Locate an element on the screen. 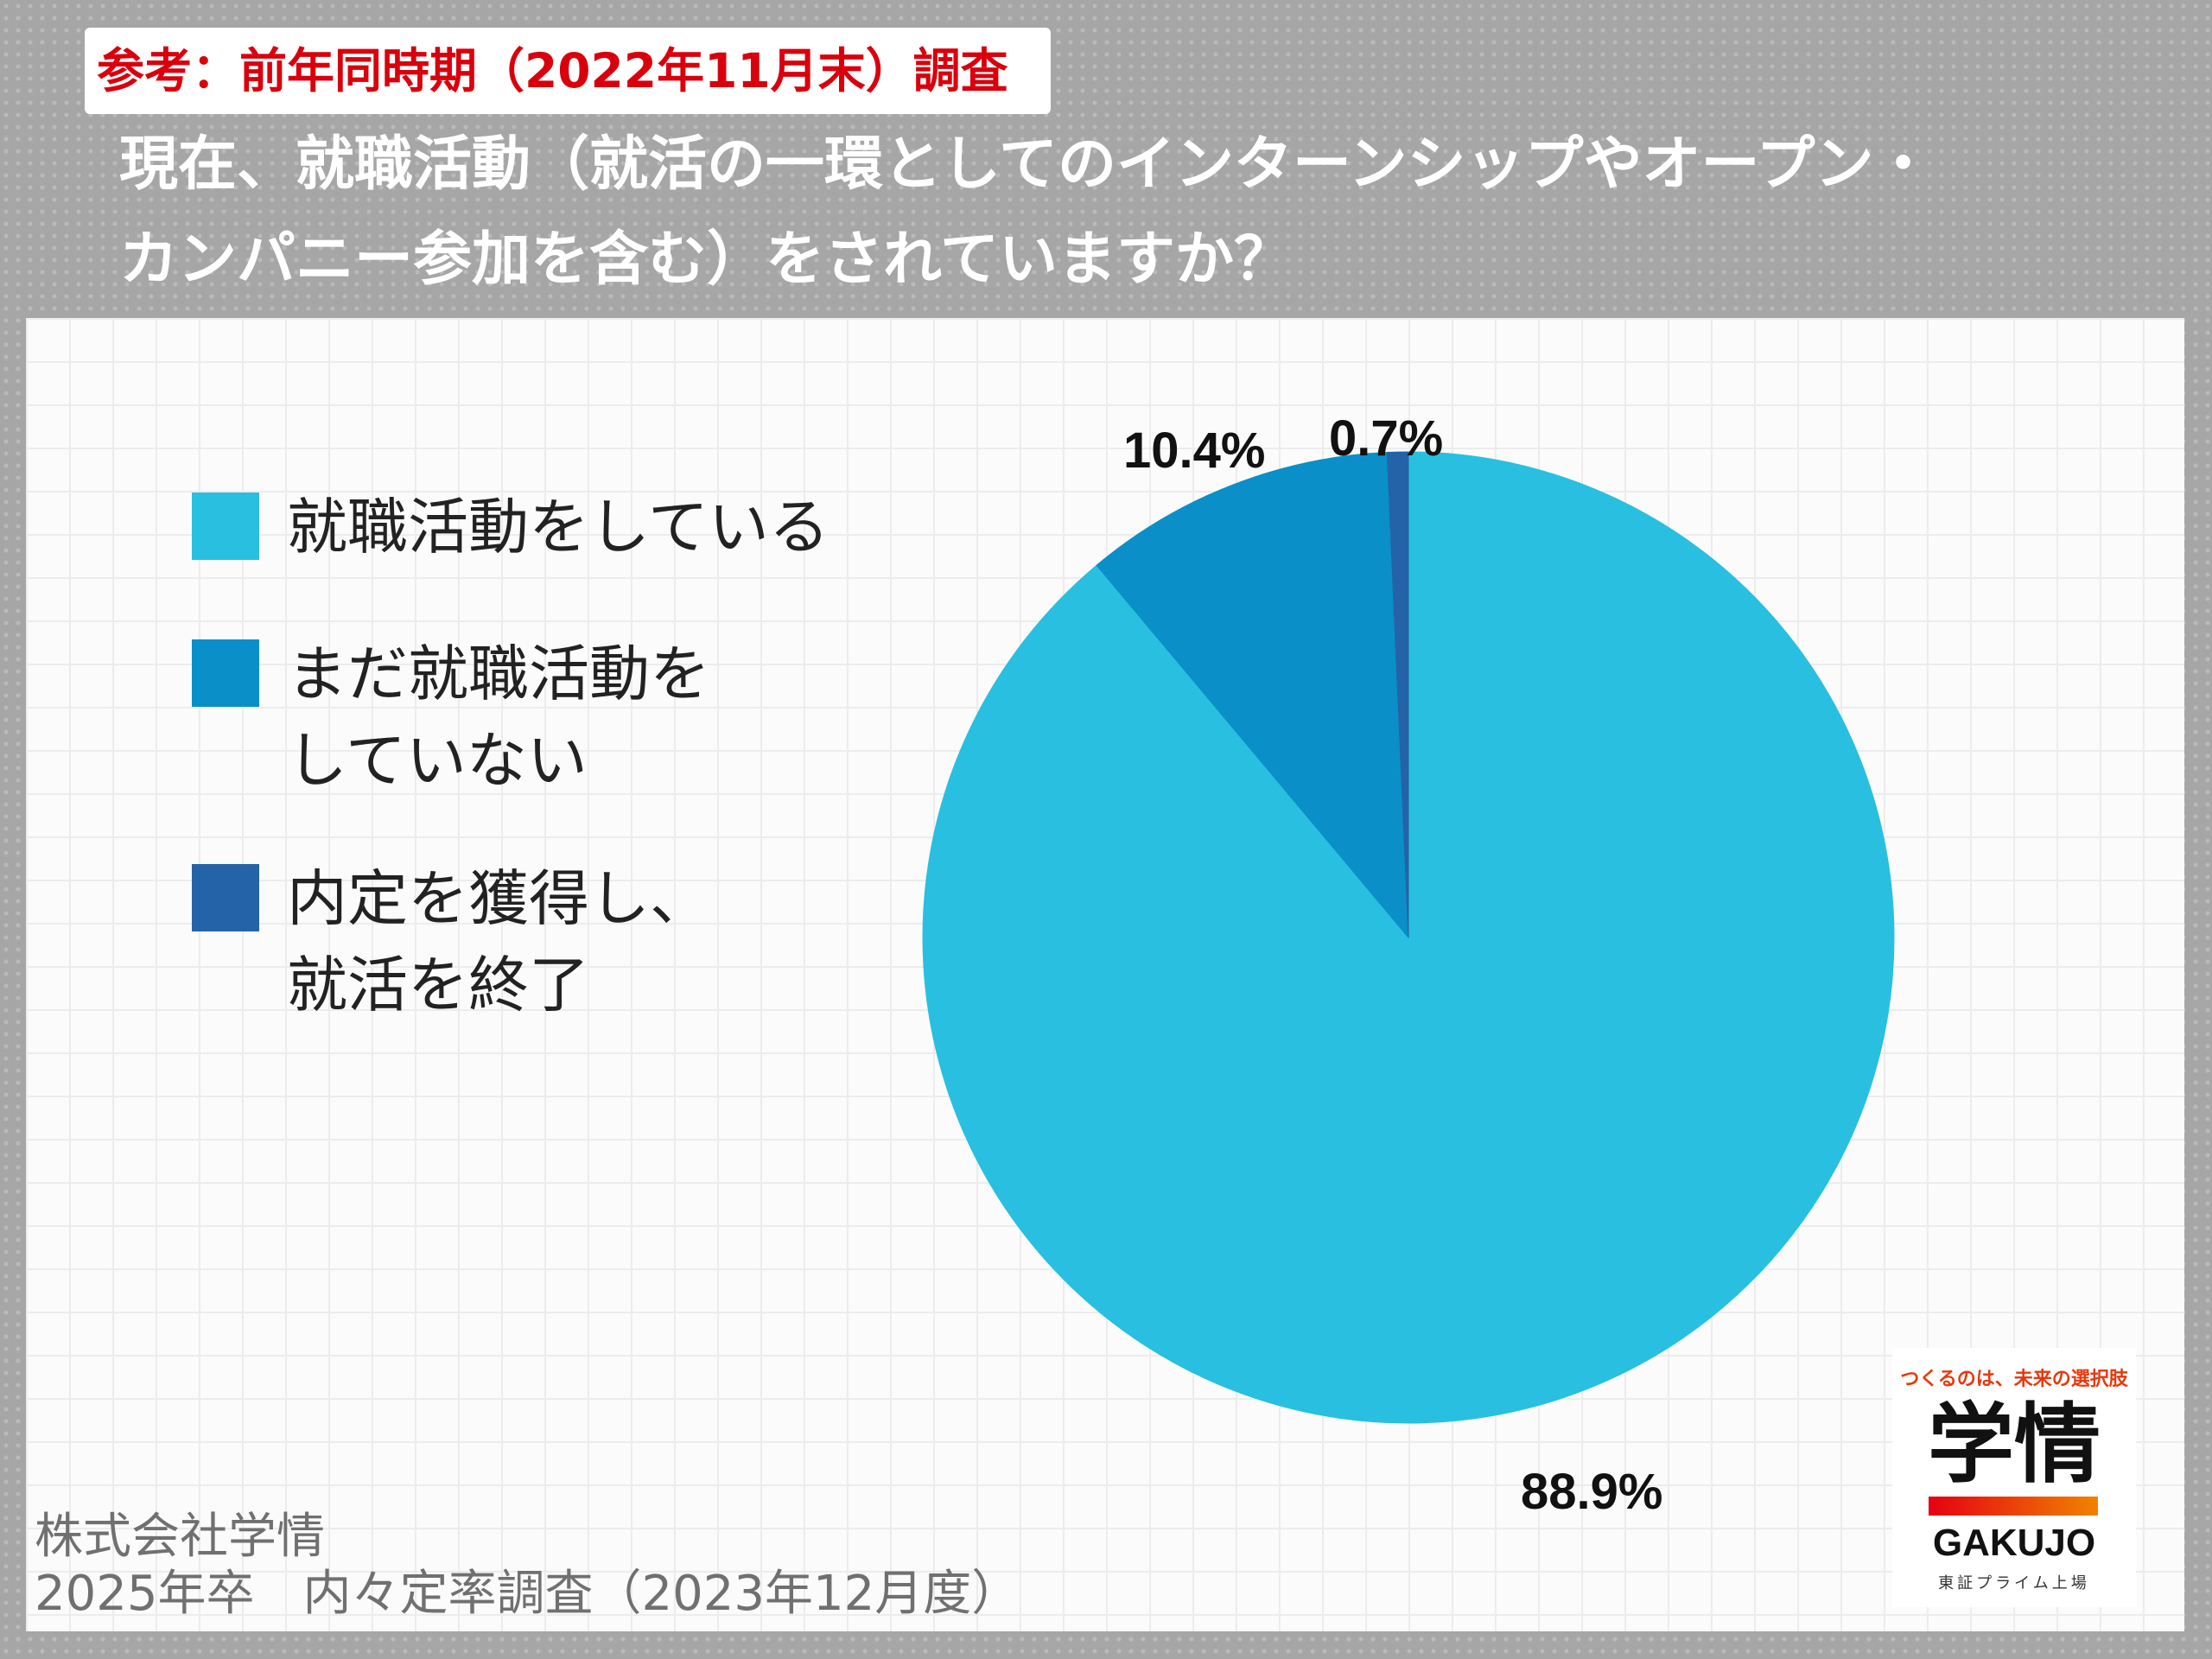 The image size is (2212, 1659). legend-label-not-started: まだ就職活動を していない is located at coordinates (498, 717).